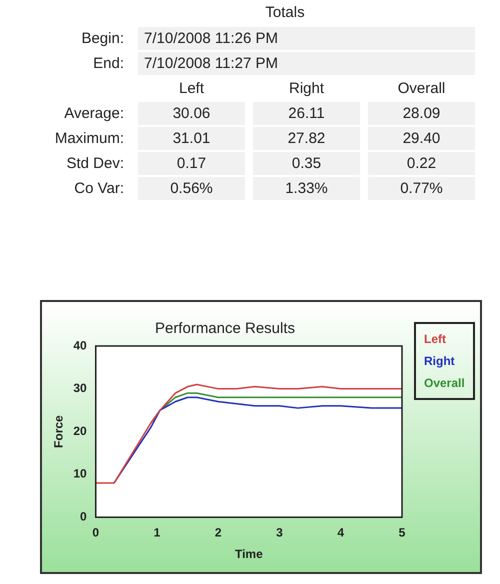  What do you see at coordinates (402, 533) in the screenshot?
I see `x-tick-label: 5` at bounding box center [402, 533].